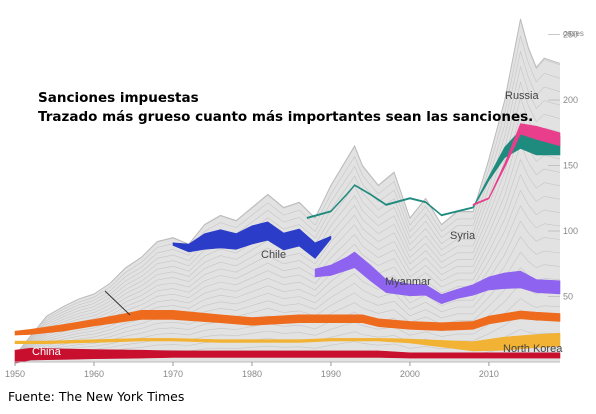 The width and height of the screenshot is (596, 414). I want to click on series-band-china, so click(287, 355).